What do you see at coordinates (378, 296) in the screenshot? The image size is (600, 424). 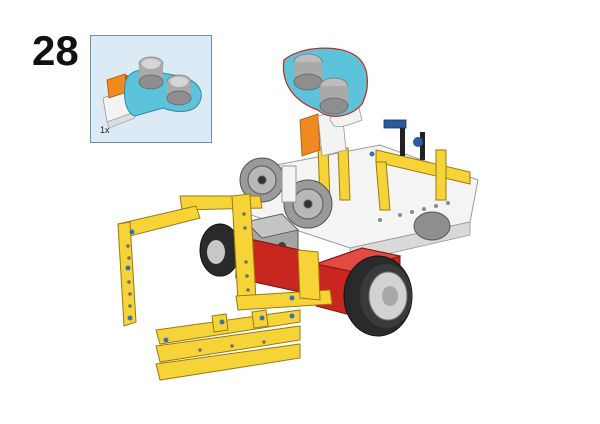 I see `right-wheel` at bounding box center [378, 296].